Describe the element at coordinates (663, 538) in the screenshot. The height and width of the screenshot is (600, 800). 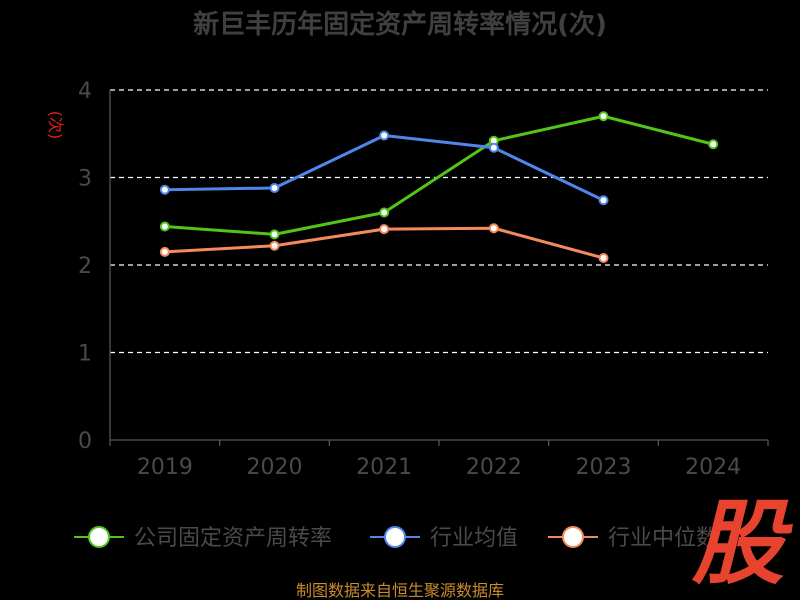
I see `legend-label: 行业中位数` at that location.